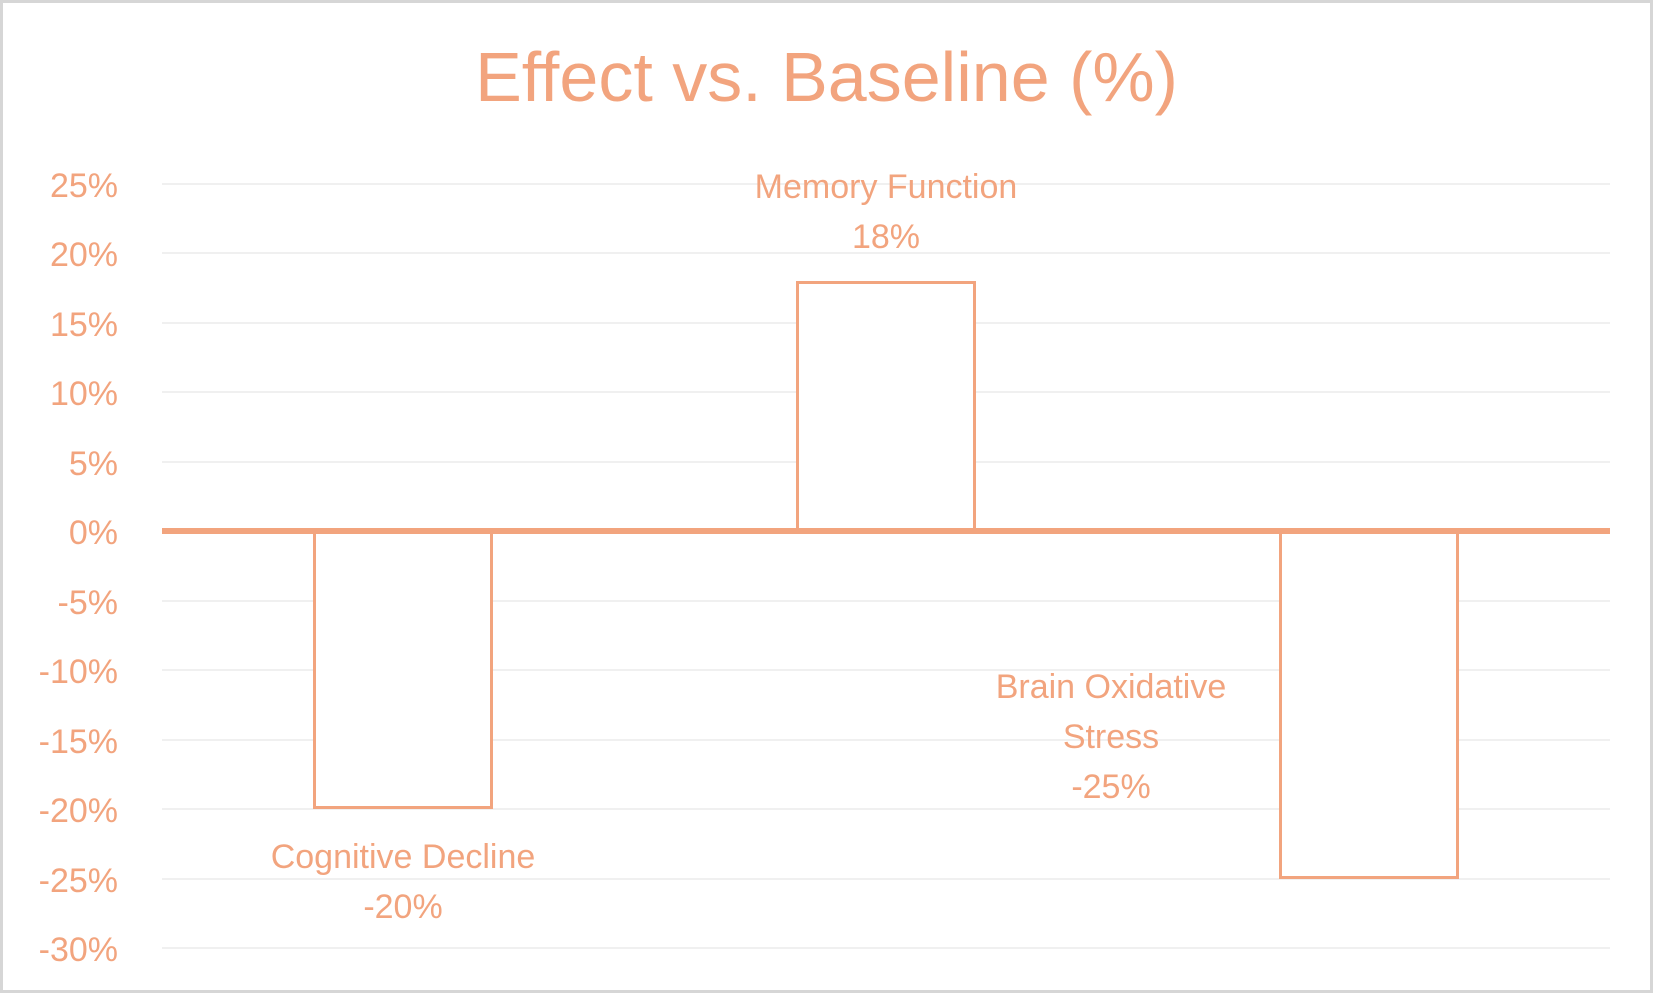 This screenshot has width=1653, height=993. Describe the element at coordinates (87, 602) in the screenshot. I see `y-axis-tick-label: -5%` at that location.